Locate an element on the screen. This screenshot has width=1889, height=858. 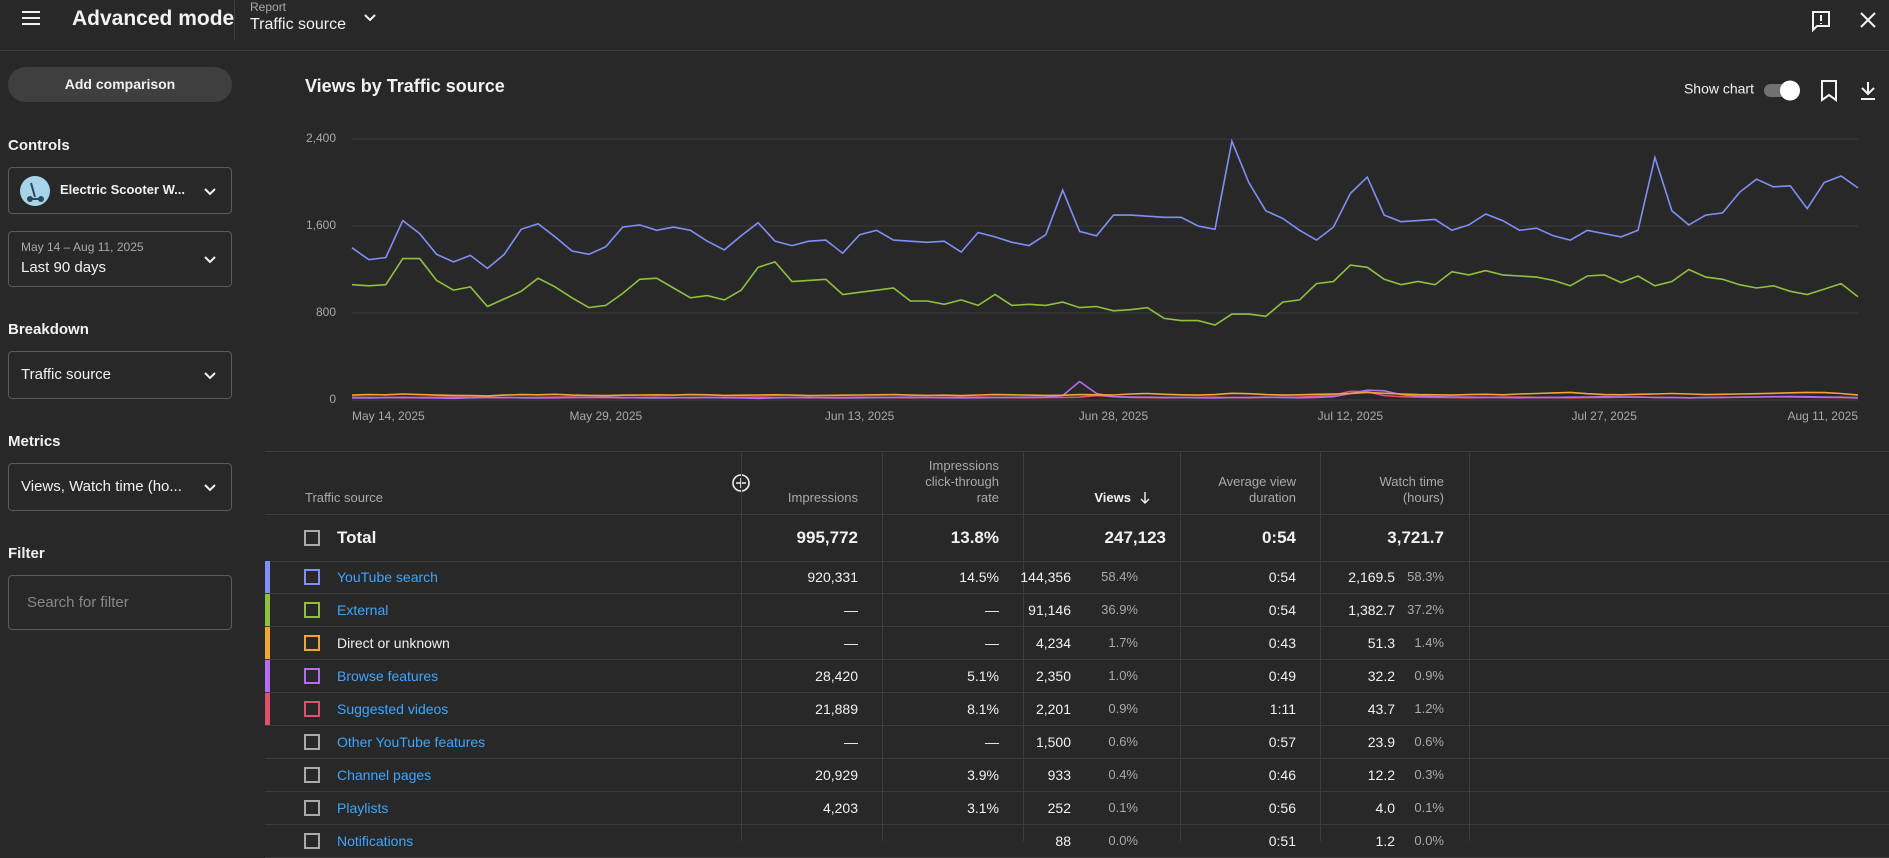
total-value: 995,772 is located at coordinates (827, 537).